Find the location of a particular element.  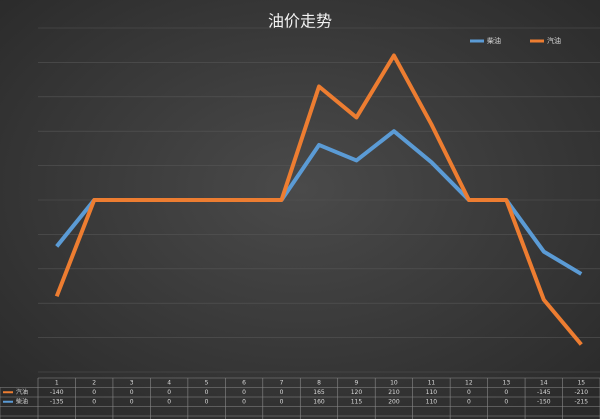

table-cell: 115 is located at coordinates (357, 401).